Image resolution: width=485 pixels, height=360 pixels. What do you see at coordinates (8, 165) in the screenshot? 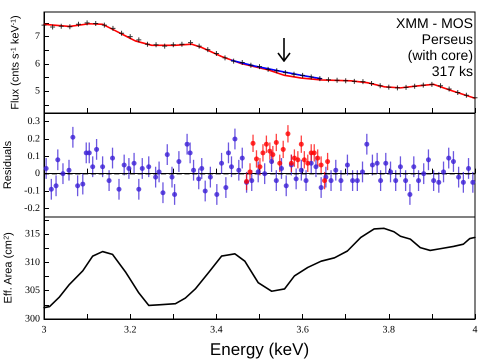
I see `y-axis-title: Residuals` at bounding box center [8, 165].